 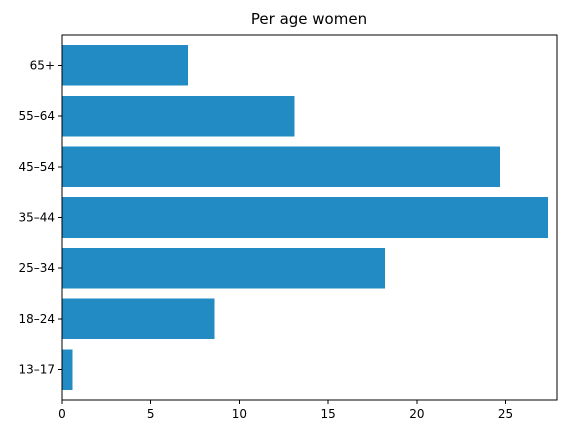 I want to click on y-tick-label: 55–64, so click(x=36, y=116).